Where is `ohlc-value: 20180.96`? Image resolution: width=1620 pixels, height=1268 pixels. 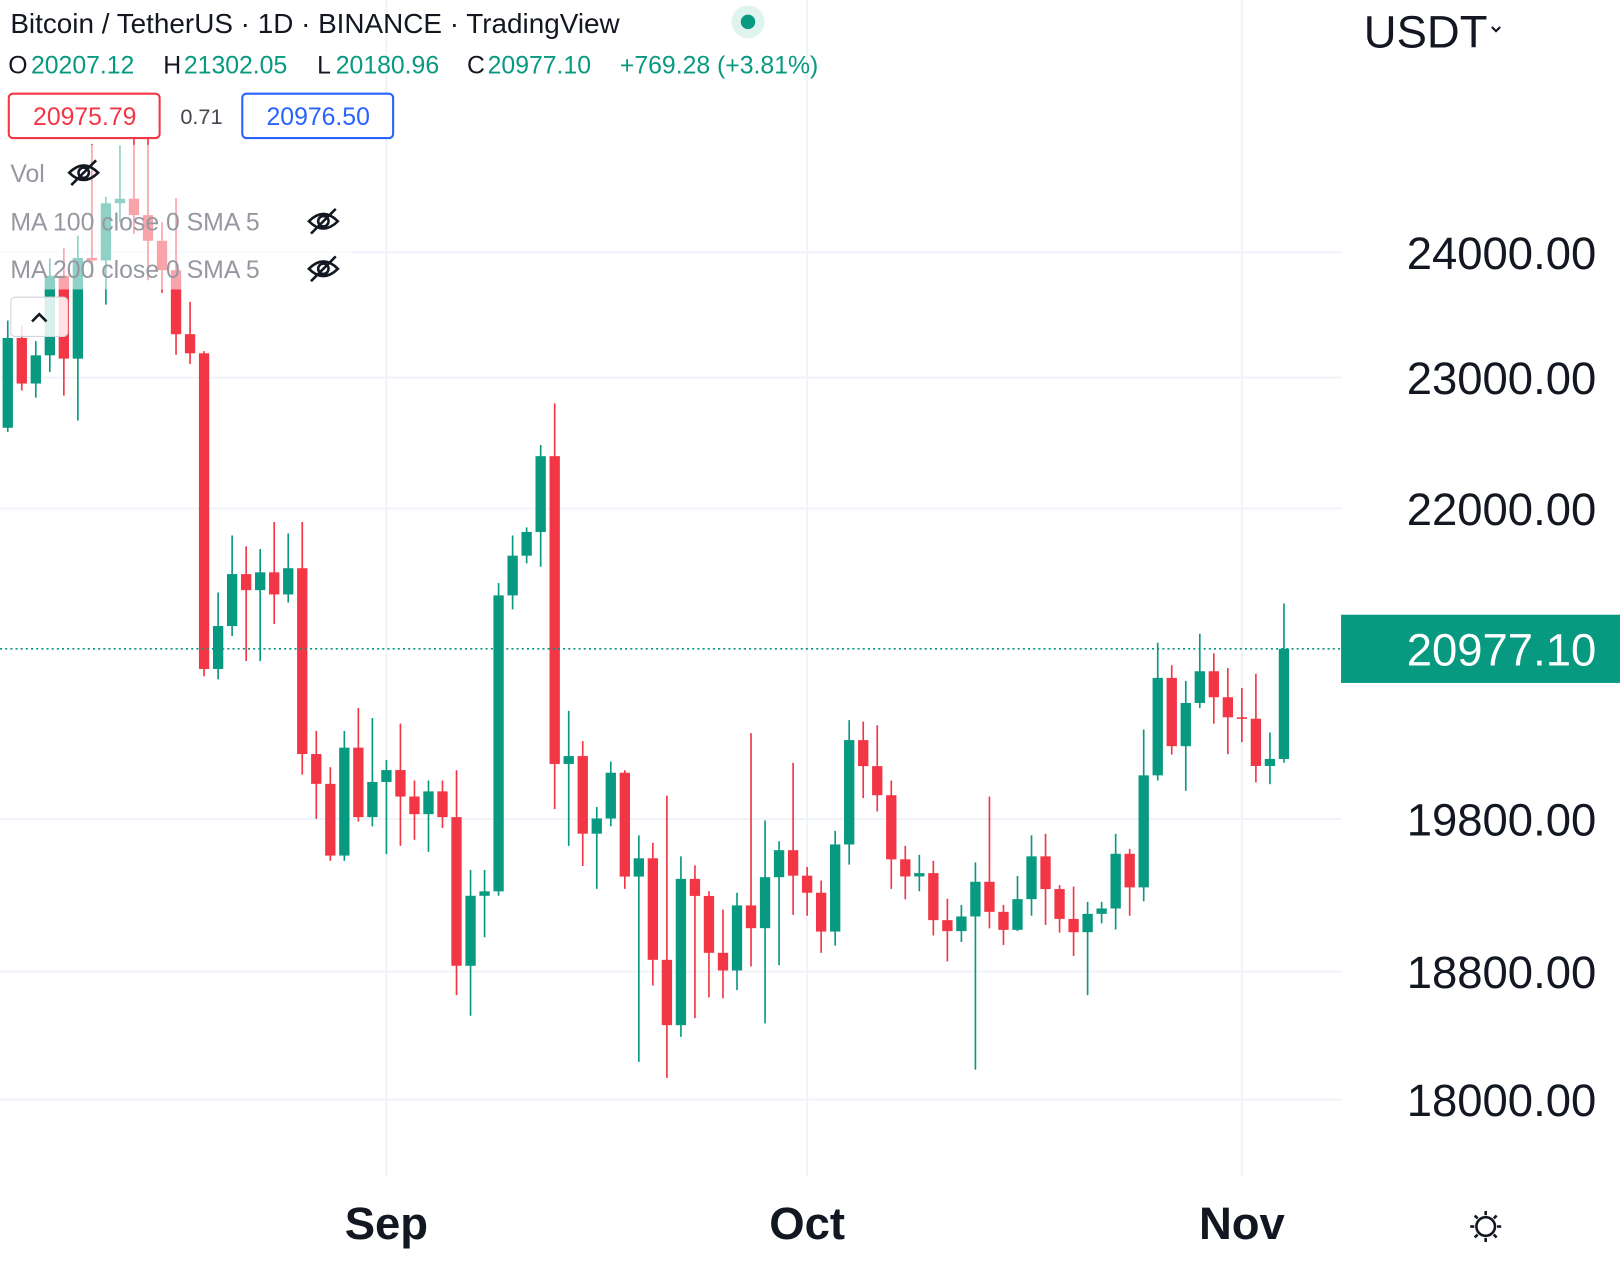
ohlc-value: 20180.96 is located at coordinates (387, 66).